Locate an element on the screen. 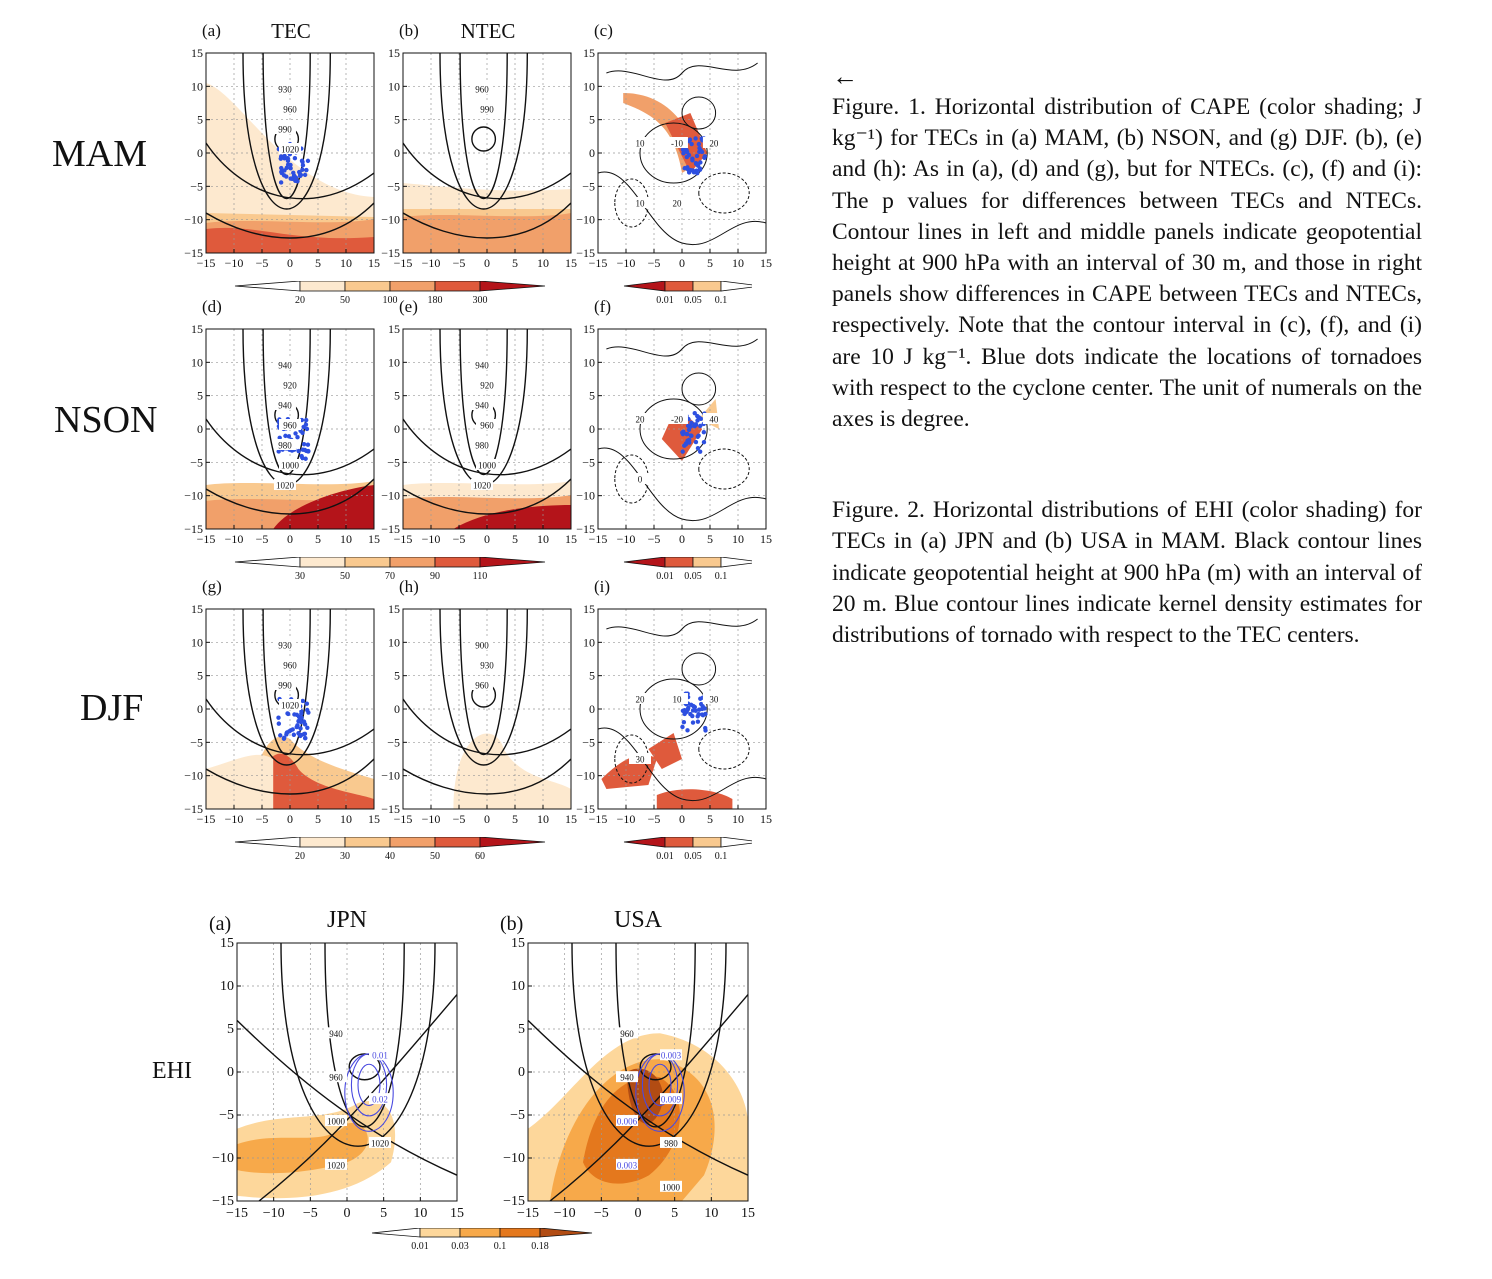 This screenshot has width=1492, height=1279. panel-title: USA is located at coordinates (637, 920).